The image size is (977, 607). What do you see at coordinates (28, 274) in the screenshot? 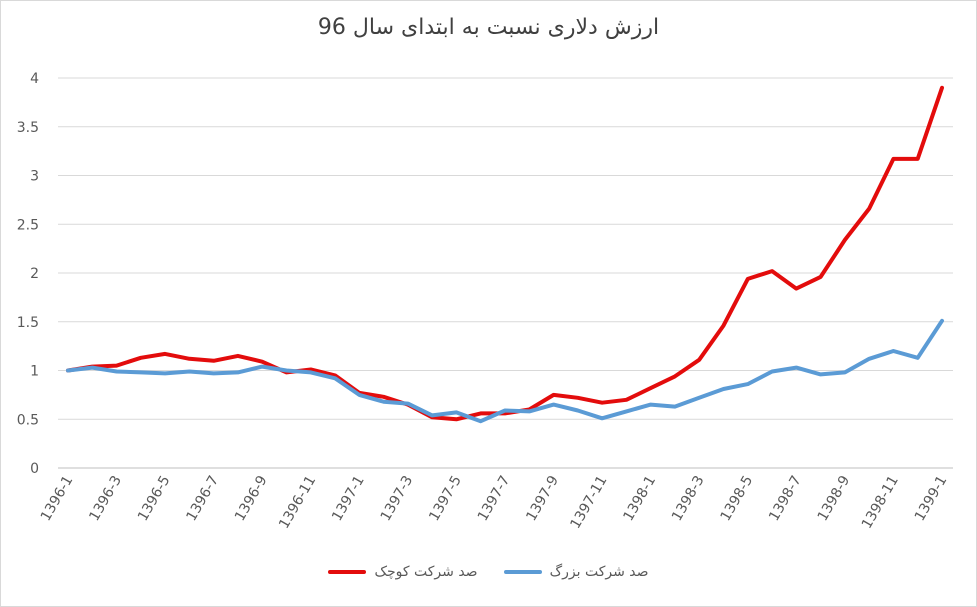
I see `y-axis-ticks: 0 0.5 1 1.5 2 2.5 3 3.5 4` at bounding box center [28, 274].